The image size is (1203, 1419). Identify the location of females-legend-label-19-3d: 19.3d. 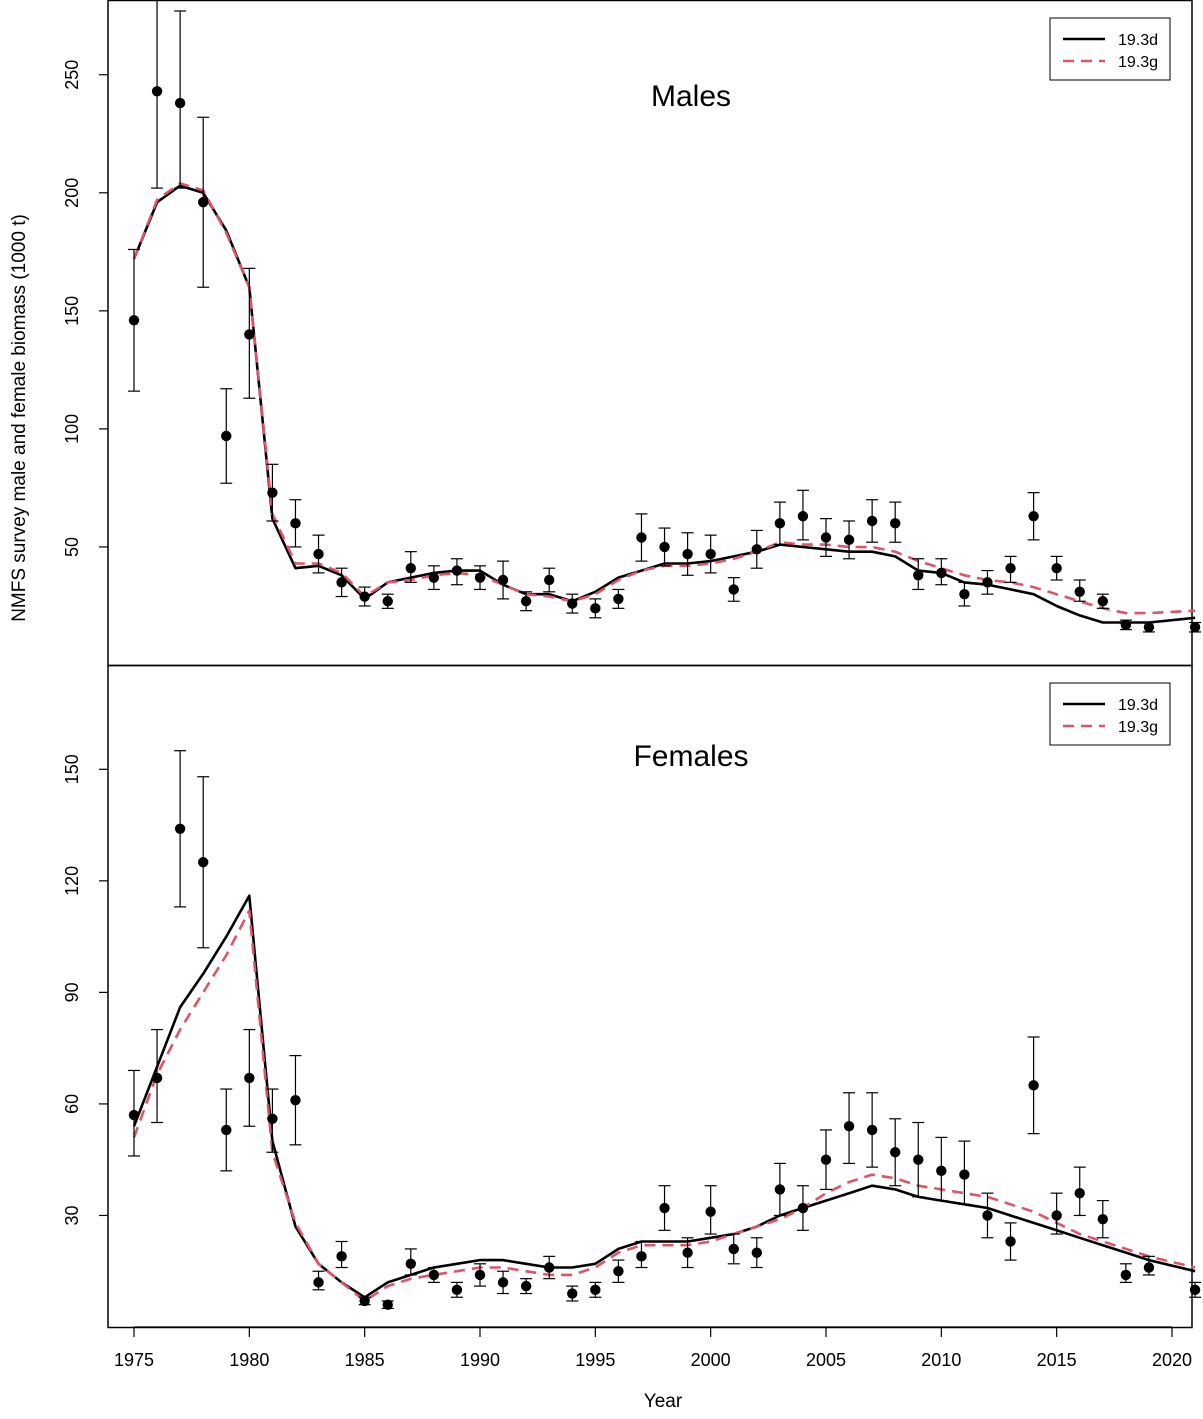
(1138, 705).